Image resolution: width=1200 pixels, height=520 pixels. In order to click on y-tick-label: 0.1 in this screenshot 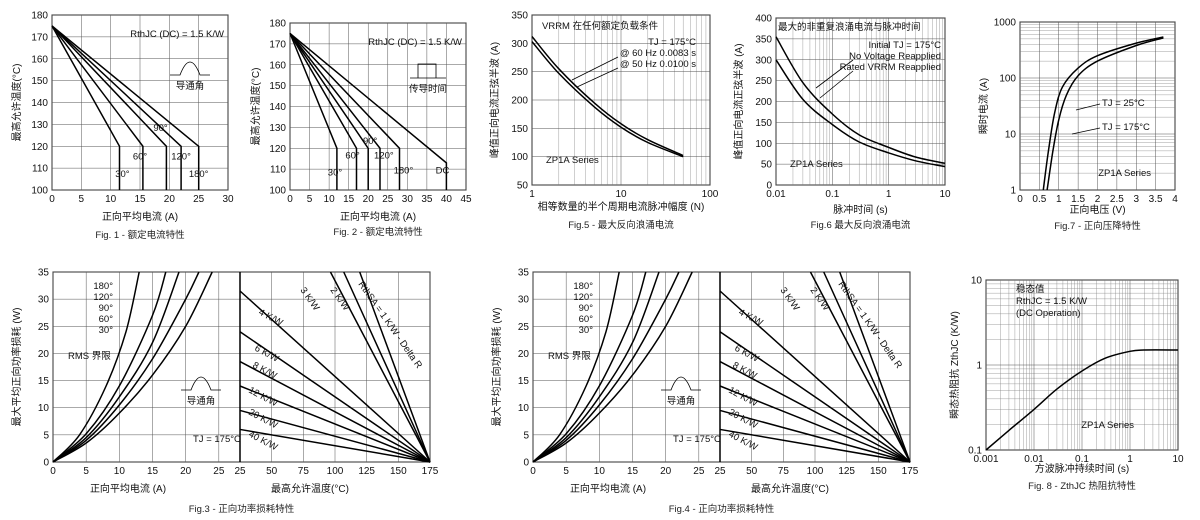, I will do `click(975, 451)`.